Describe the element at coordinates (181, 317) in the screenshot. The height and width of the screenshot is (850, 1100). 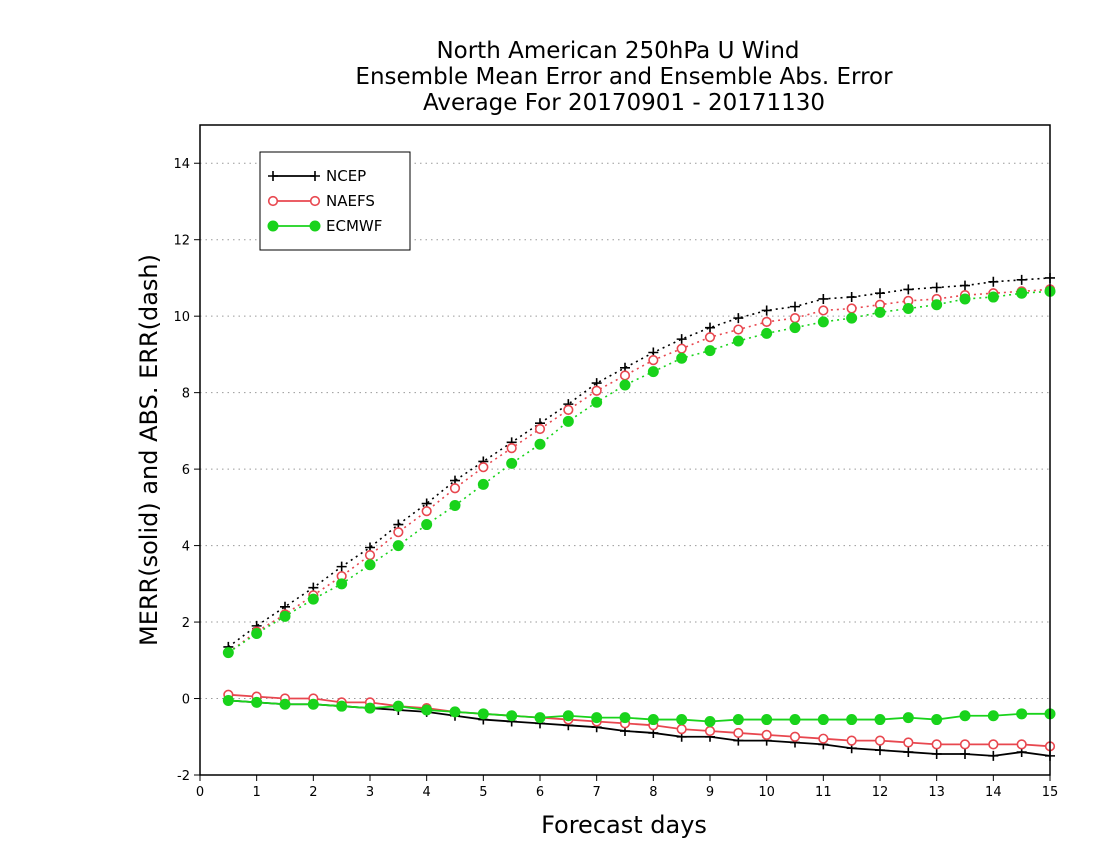
I see `y-tick-label: 10` at that location.